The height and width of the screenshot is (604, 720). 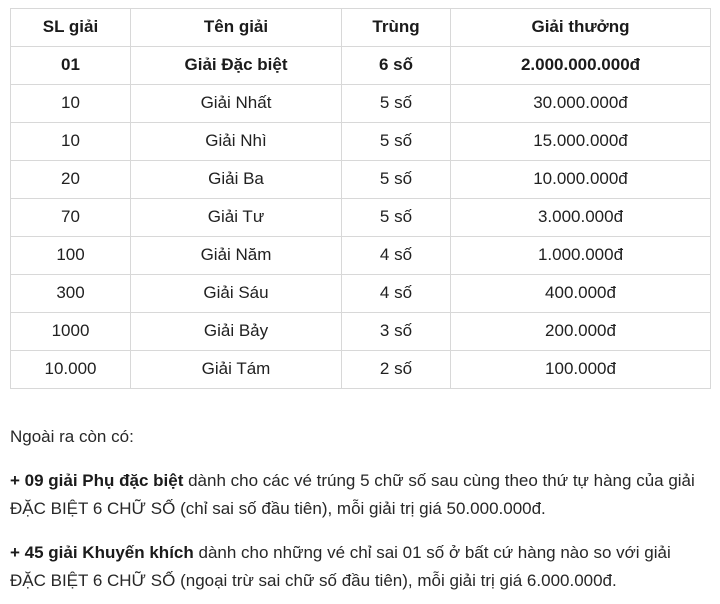 I want to click on column-header-prize-value: Giải thưởng, so click(x=580, y=27).